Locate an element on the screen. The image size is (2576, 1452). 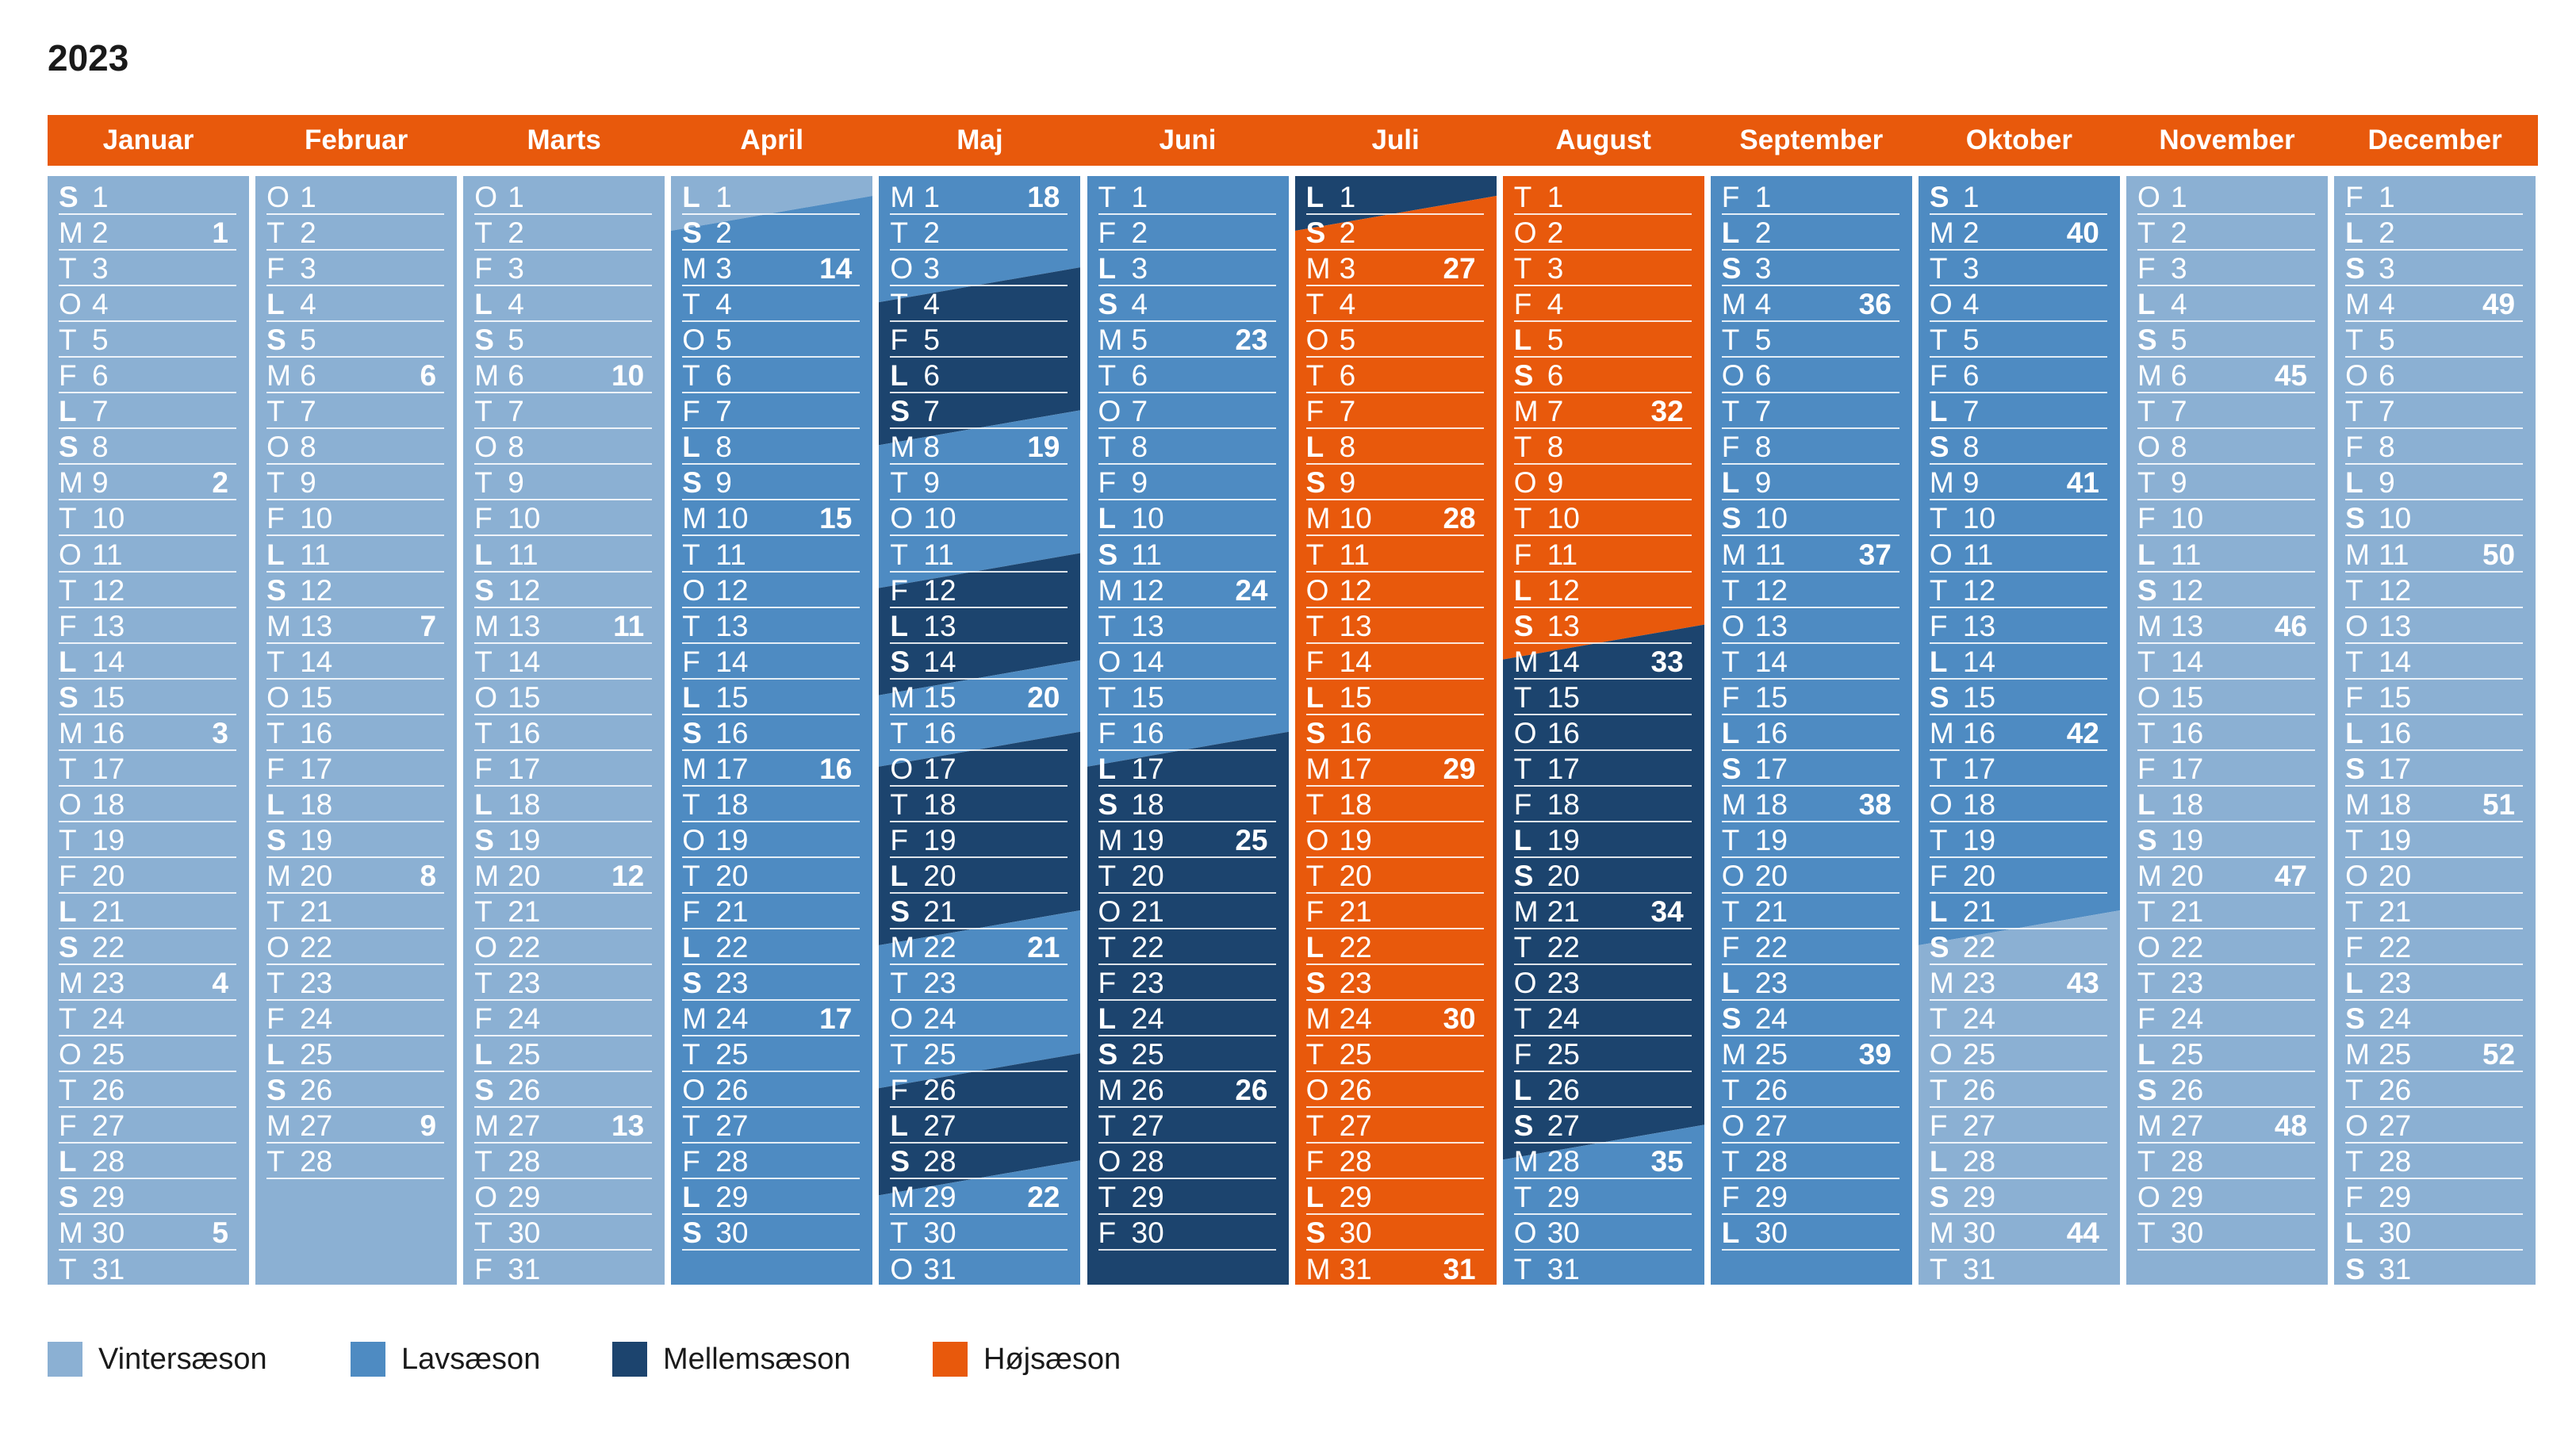
day-row: O 12 is located at coordinates (771, 590).